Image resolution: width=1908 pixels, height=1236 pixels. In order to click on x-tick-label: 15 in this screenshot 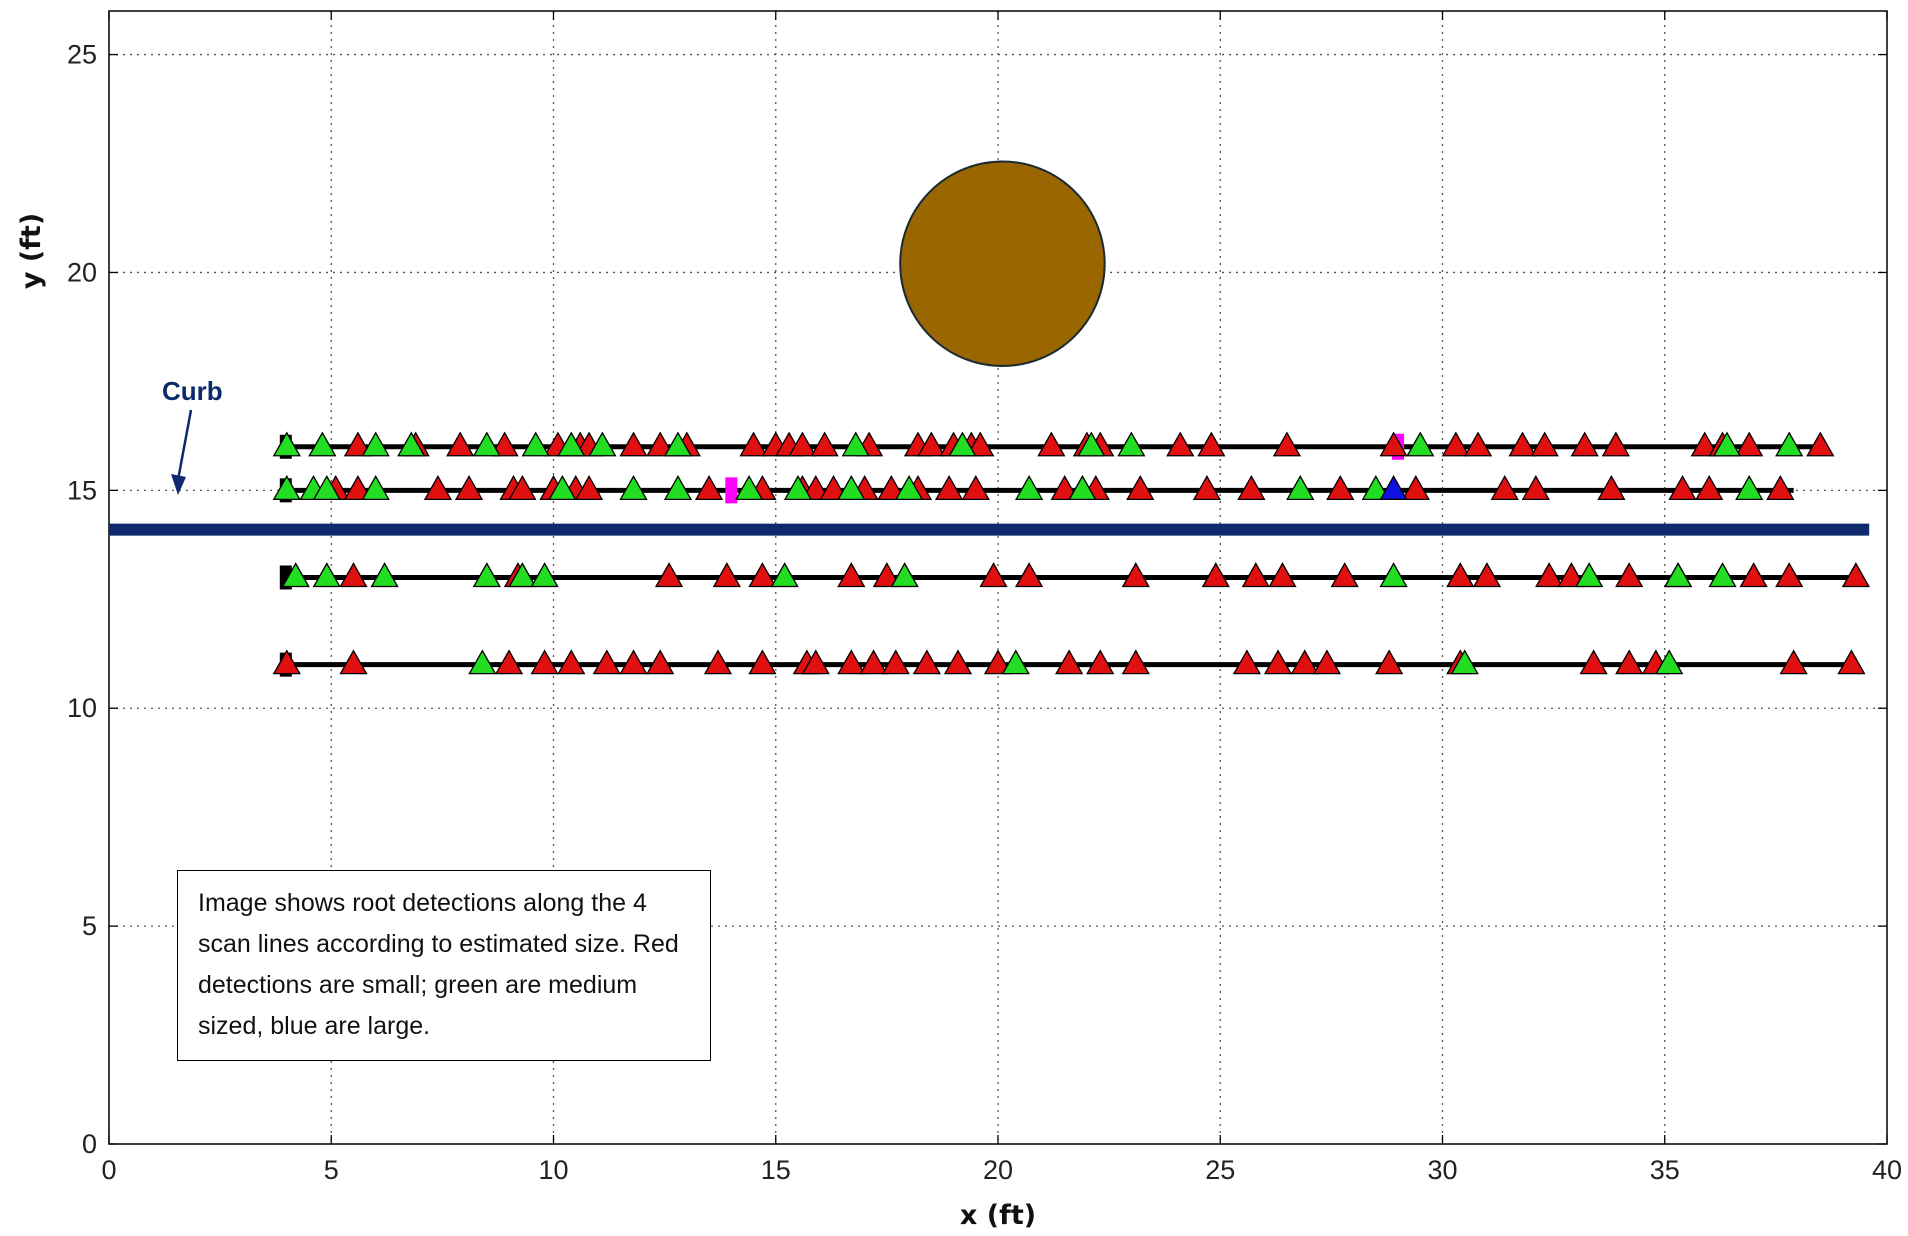, I will do `click(776, 1170)`.